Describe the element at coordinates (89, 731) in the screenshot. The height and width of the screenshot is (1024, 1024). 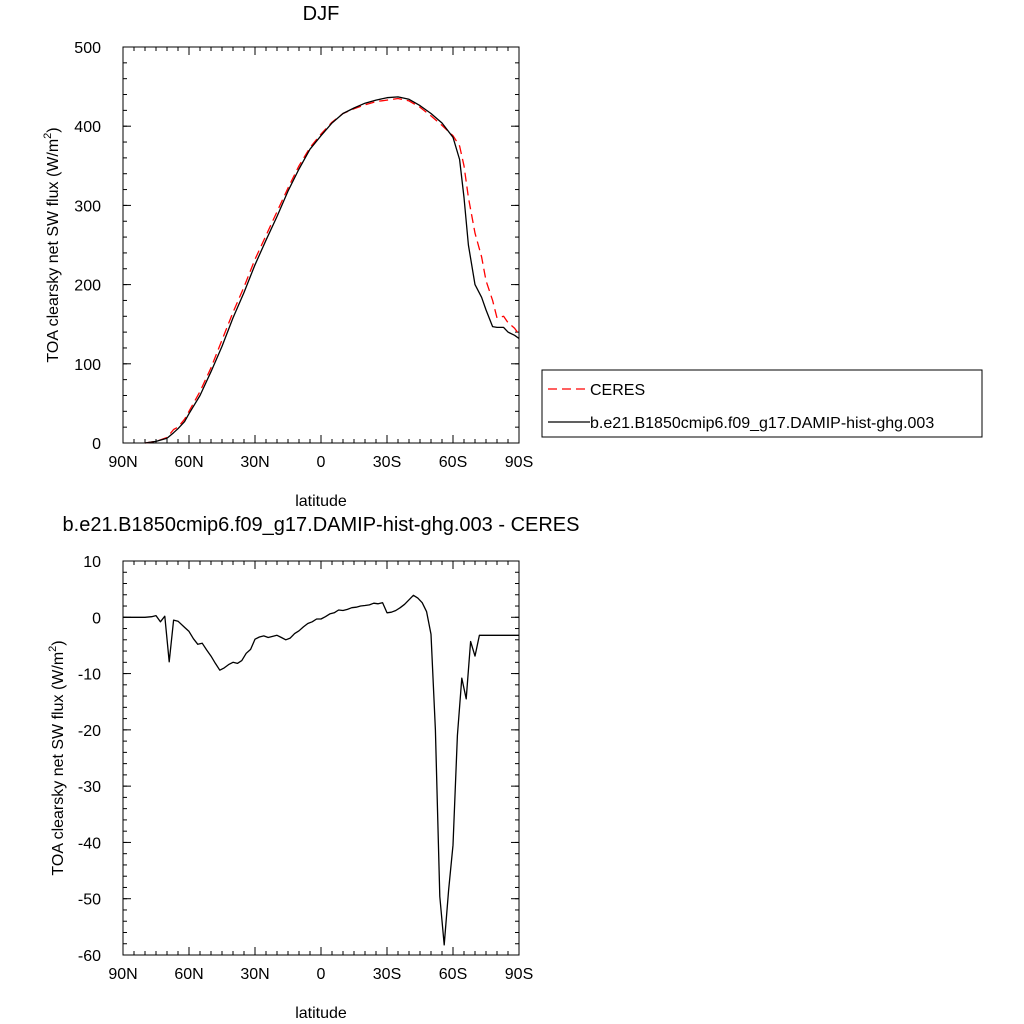
I see `y-tick-label: -20` at that location.